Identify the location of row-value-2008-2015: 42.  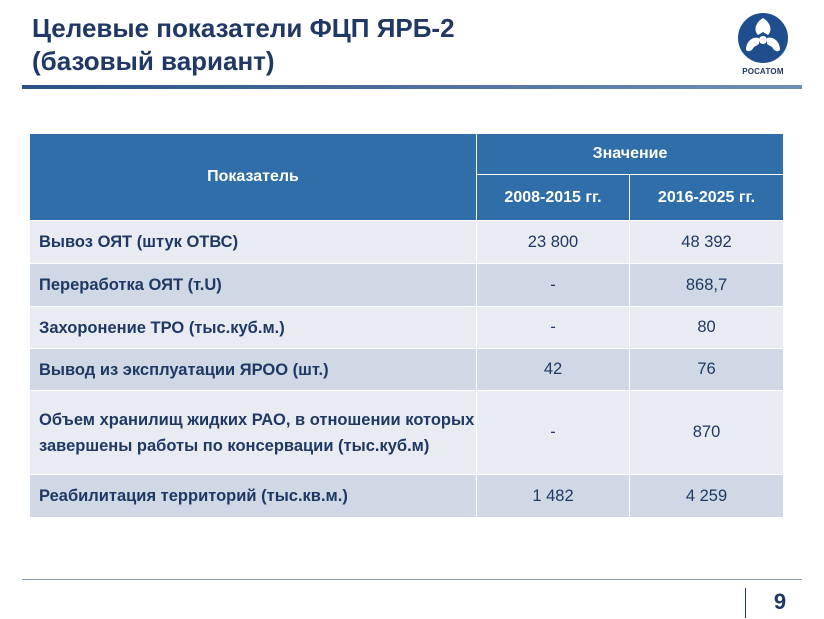
(553, 369).